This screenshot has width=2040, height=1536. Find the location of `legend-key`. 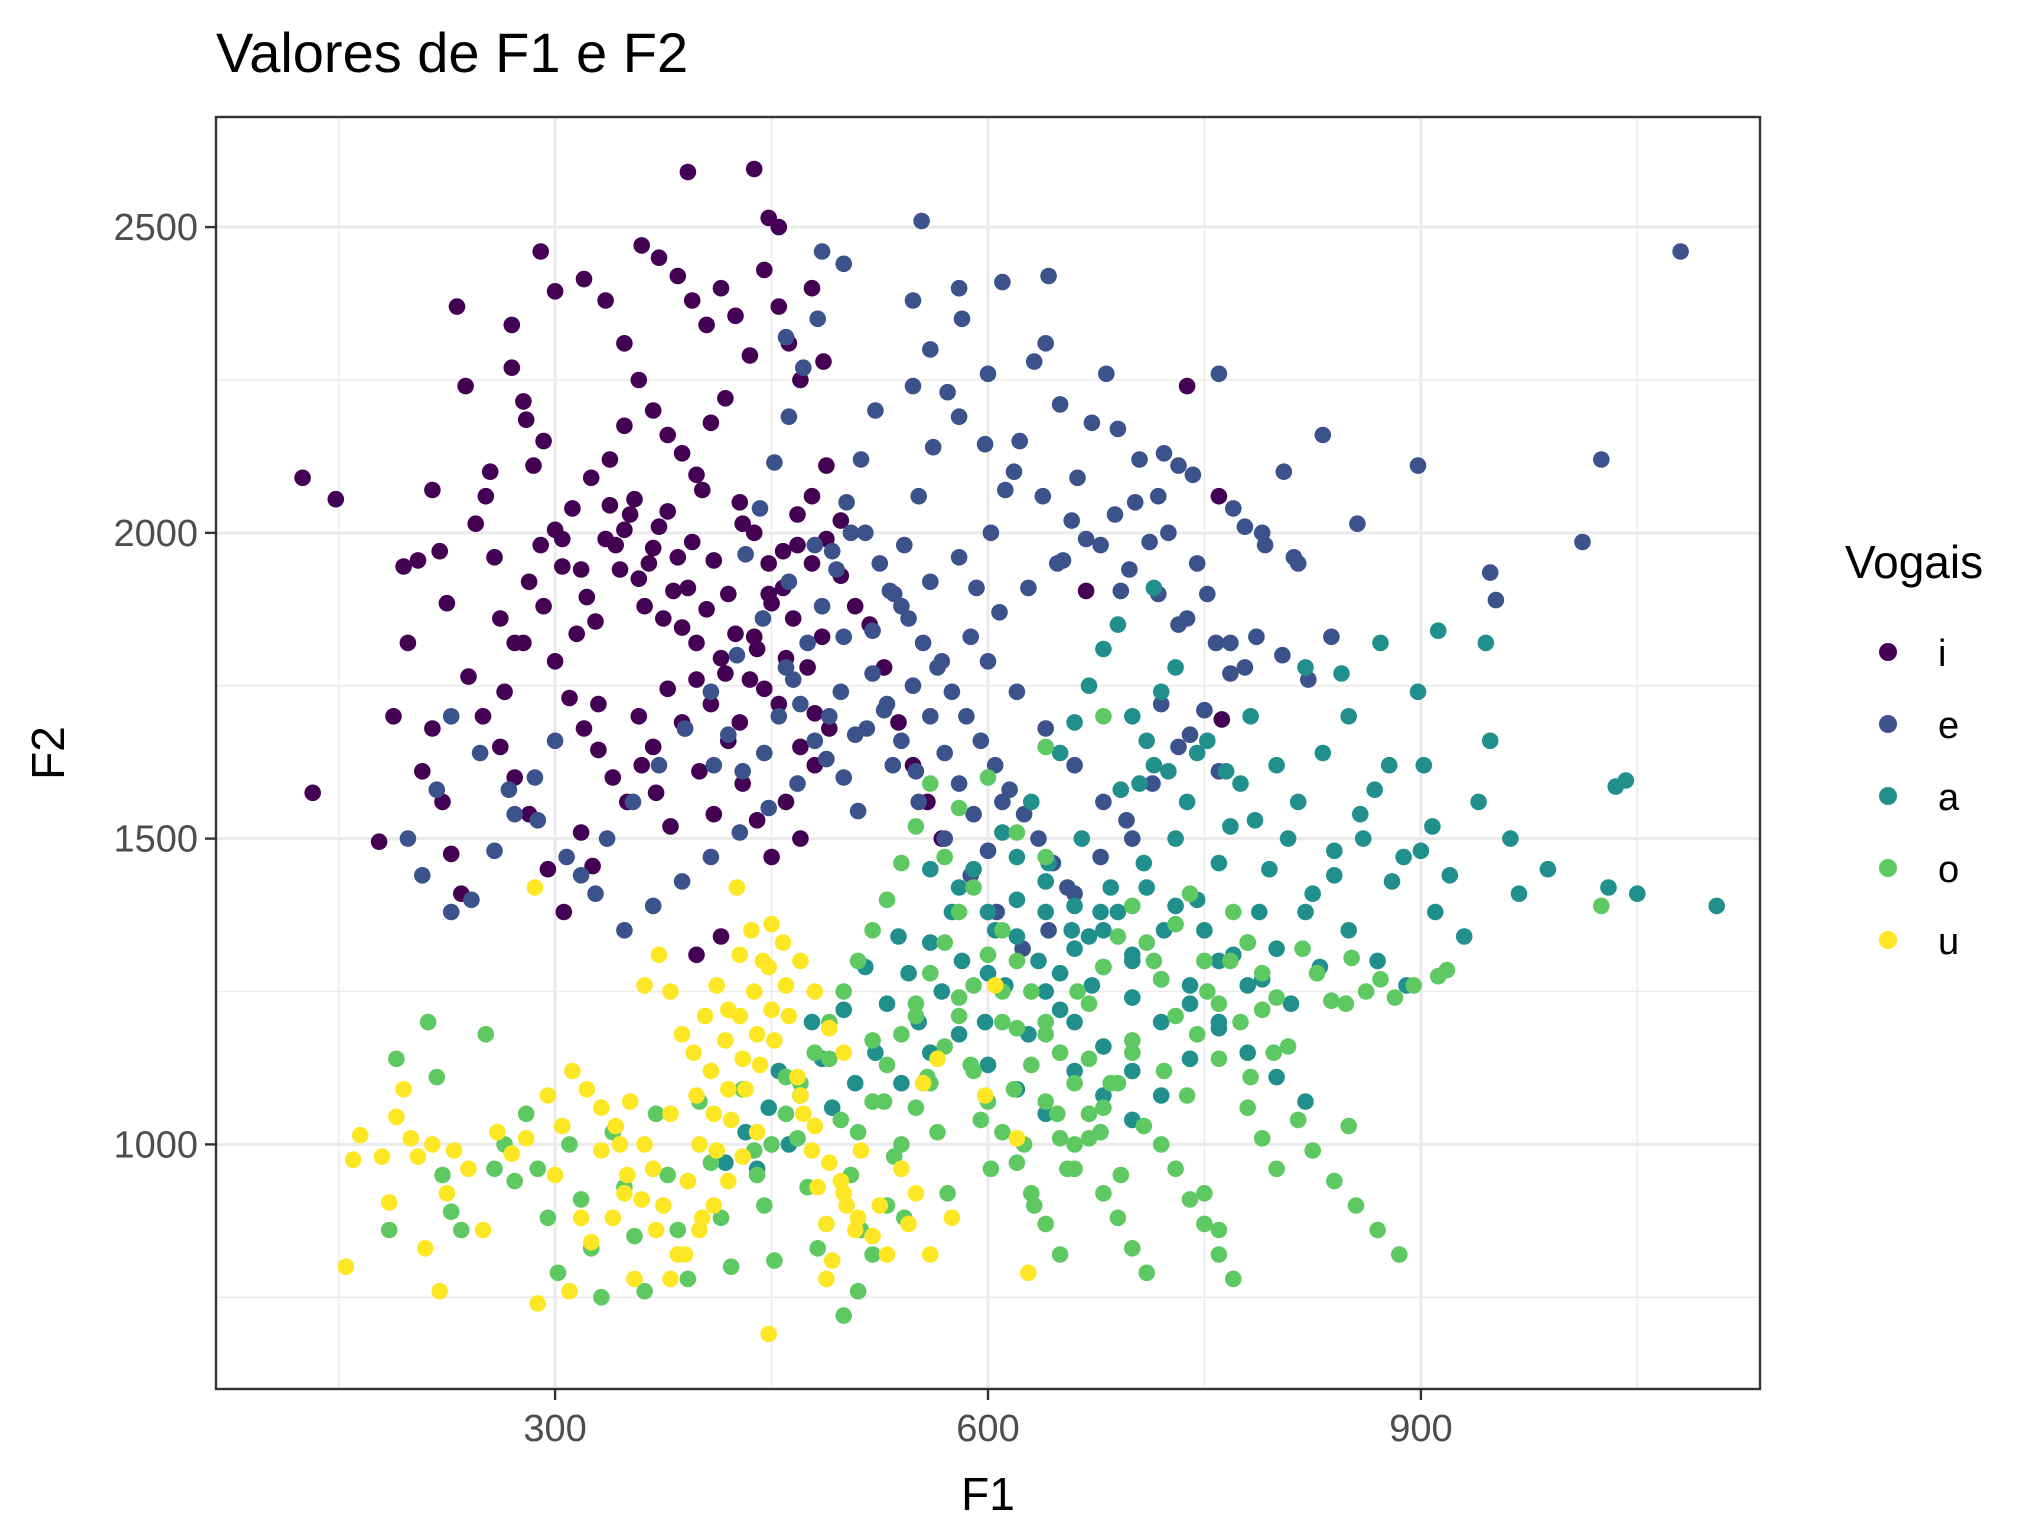

legend-key is located at coordinates (1888, 724).